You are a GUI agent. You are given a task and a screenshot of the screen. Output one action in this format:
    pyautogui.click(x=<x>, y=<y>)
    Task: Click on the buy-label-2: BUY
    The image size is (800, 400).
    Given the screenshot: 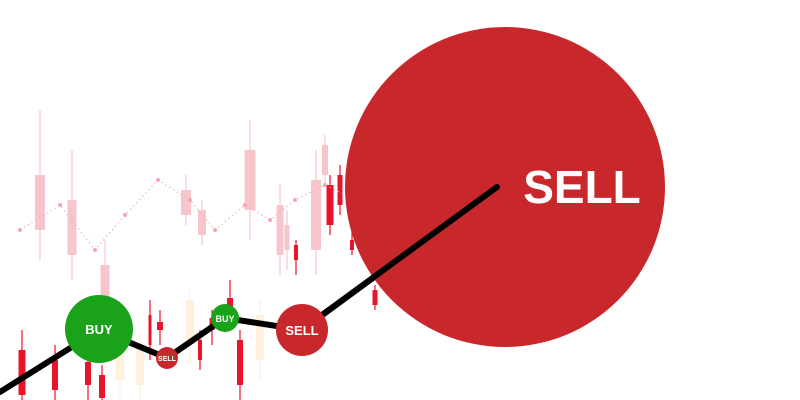 What is the action you would take?
    pyautogui.click(x=224, y=319)
    